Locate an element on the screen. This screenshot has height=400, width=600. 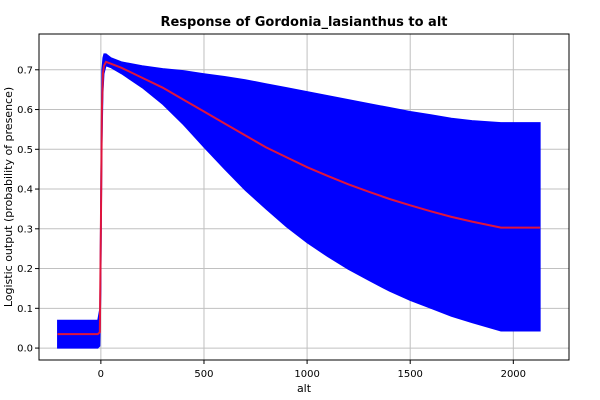
x-tick-label: 500 is located at coordinates (203, 374).